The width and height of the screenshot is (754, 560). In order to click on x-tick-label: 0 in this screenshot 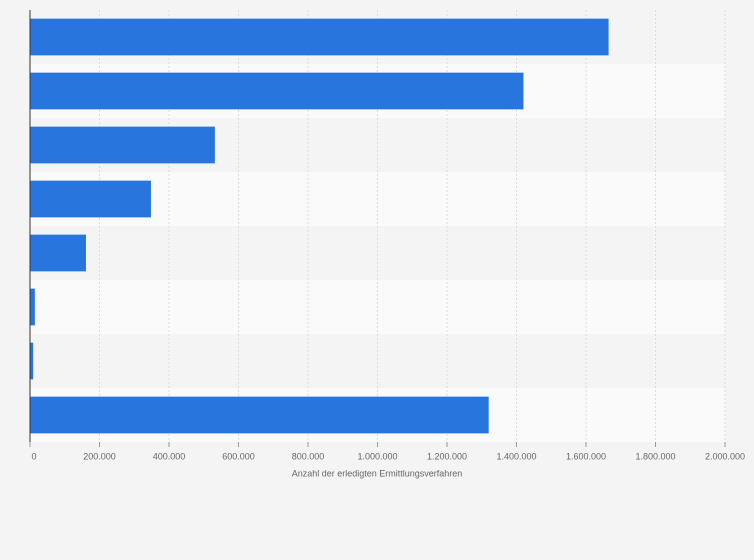, I will do `click(33, 456)`.